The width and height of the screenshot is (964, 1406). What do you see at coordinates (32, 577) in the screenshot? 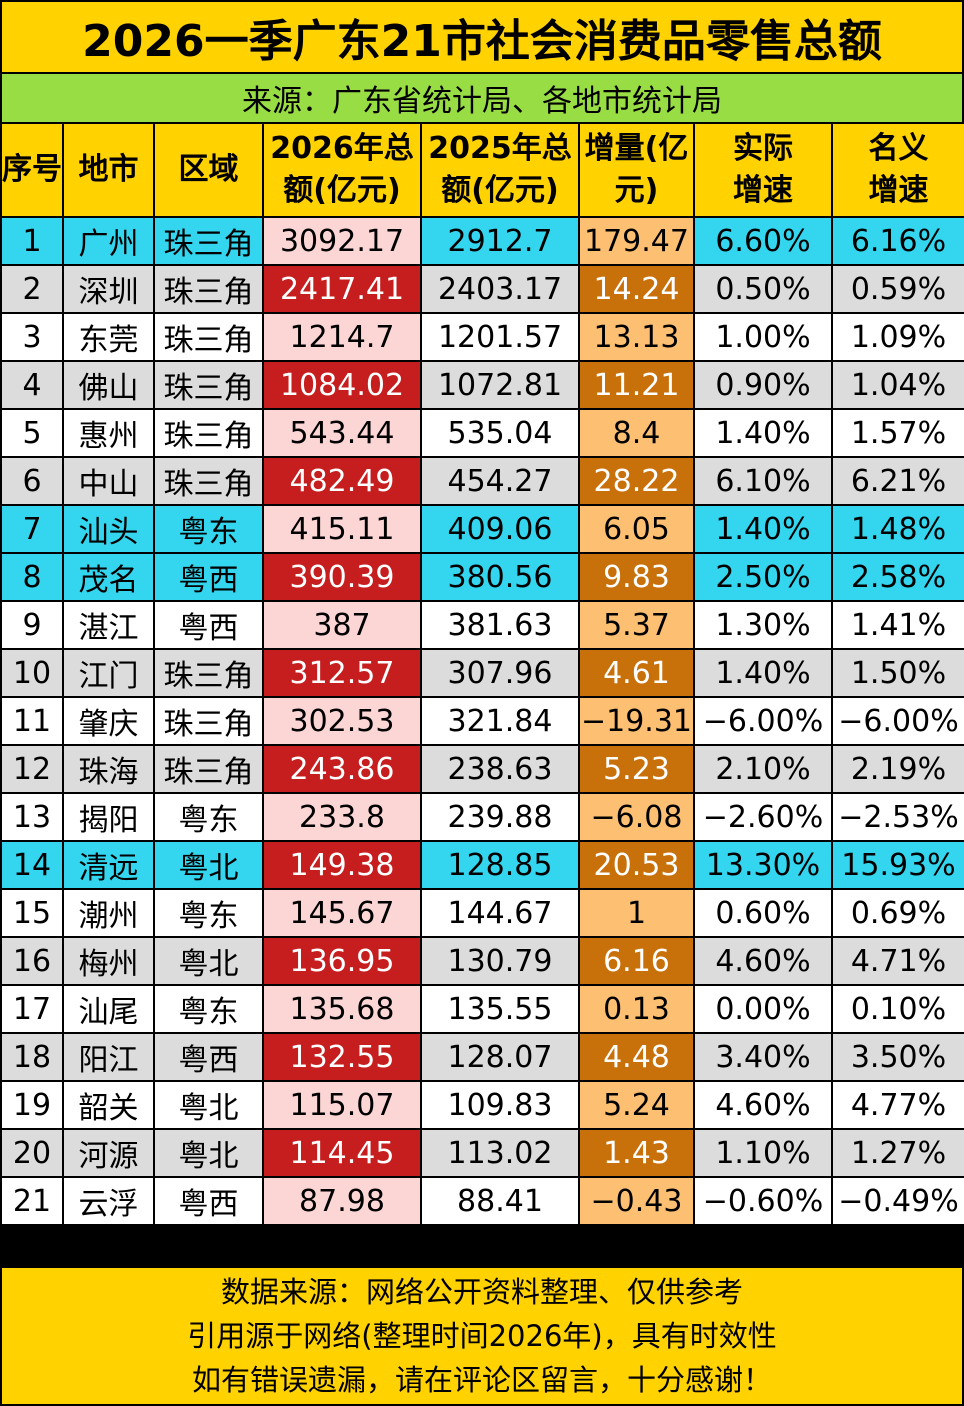
I see `cell-index: 8` at bounding box center [32, 577].